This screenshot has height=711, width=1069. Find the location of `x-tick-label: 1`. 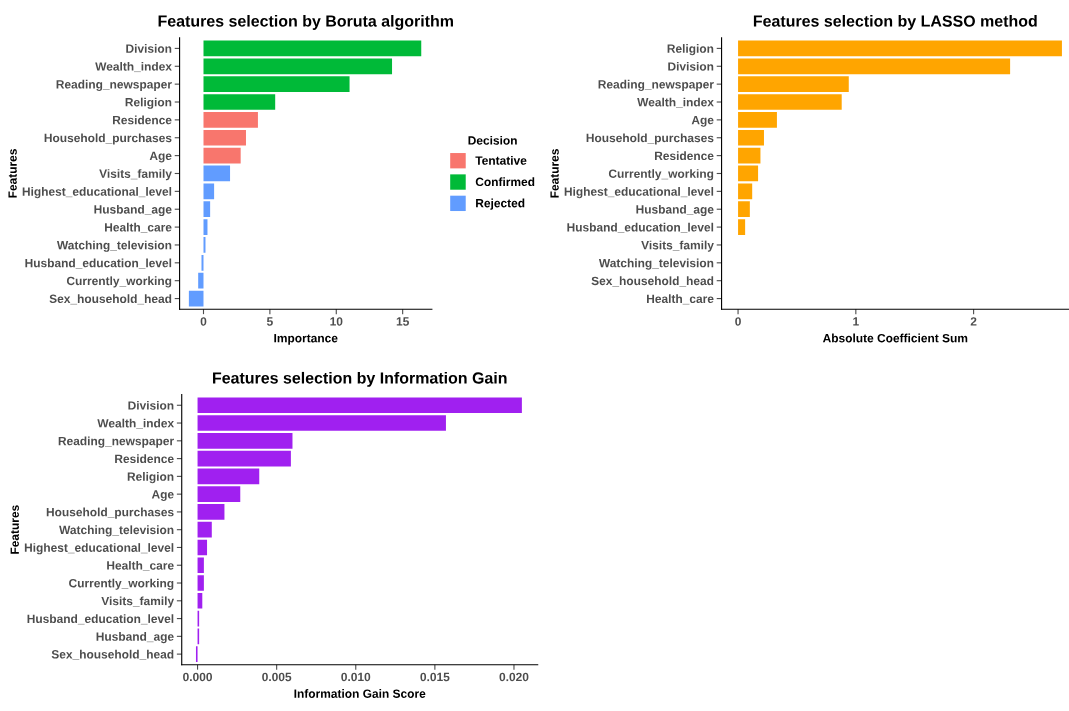

x-tick-label: 1 is located at coordinates (856, 321).